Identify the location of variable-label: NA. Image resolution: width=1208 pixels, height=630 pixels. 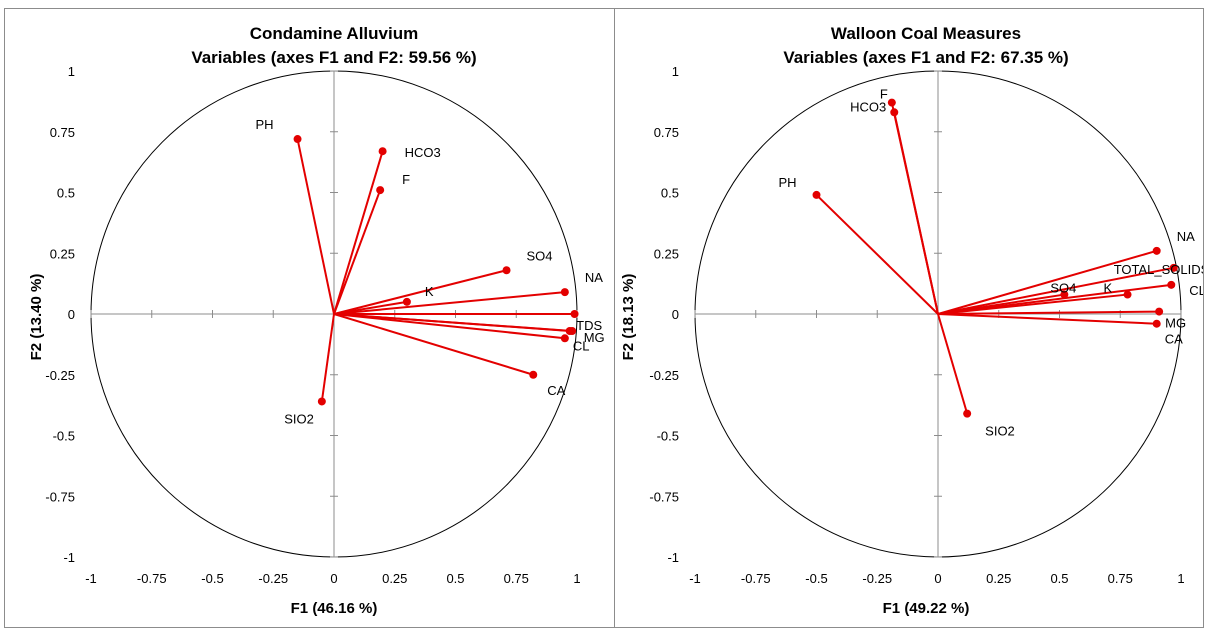
(594, 277).